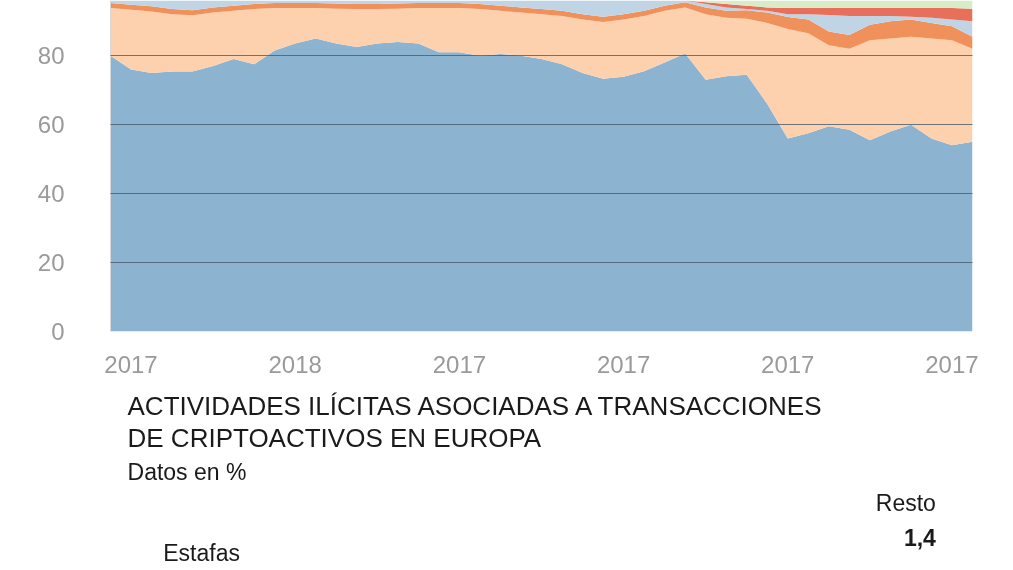 Image resolution: width=1013 pixels, height=570 pixels. Describe the element at coordinates (187, 471) in the screenshot. I see `text: Datos en %` at that location.